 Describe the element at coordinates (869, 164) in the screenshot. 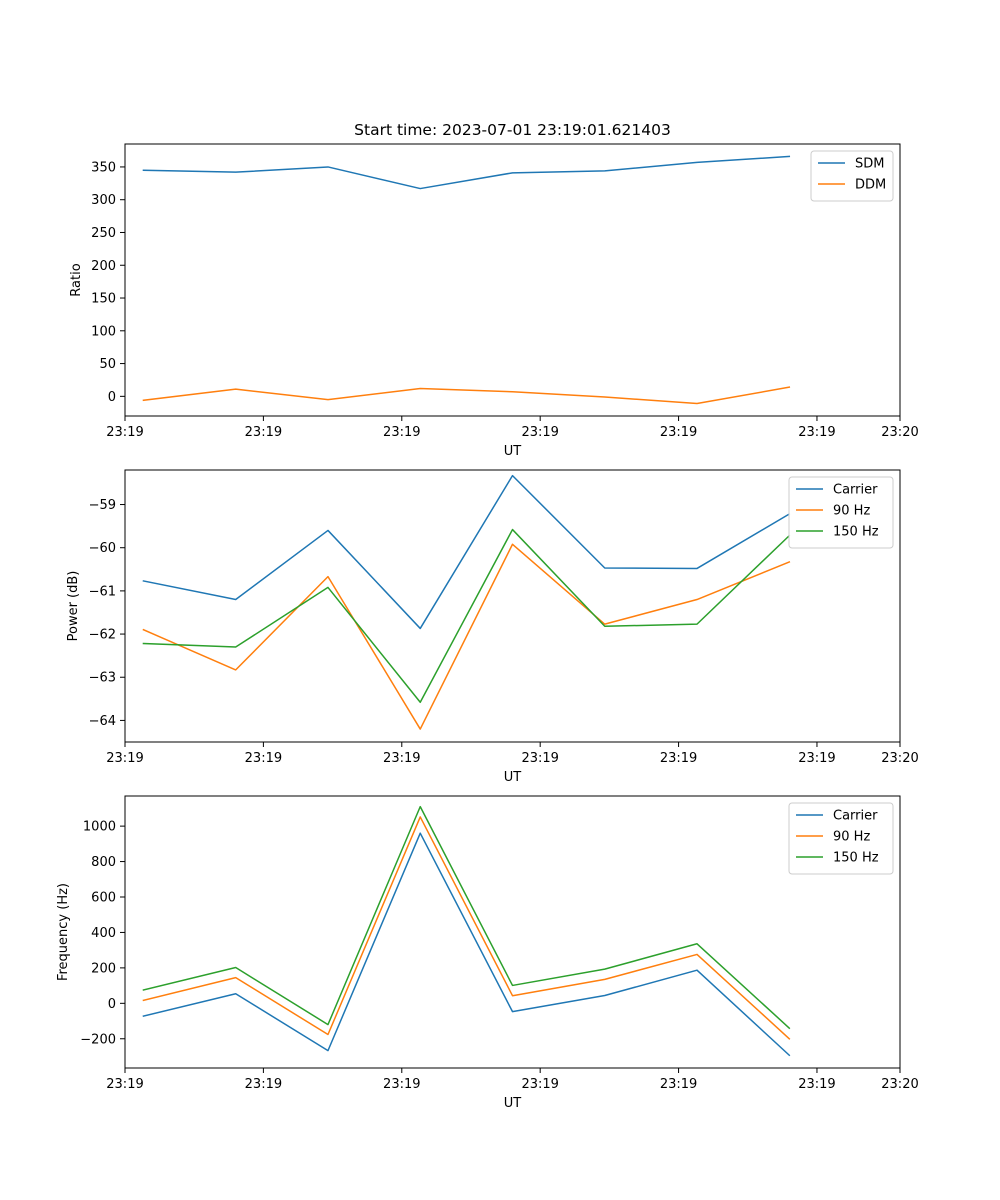

I see `legend-label: SDM` at that location.